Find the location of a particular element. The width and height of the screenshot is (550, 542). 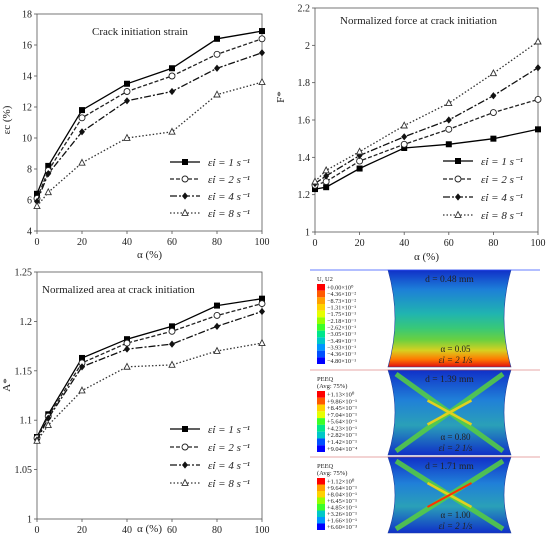

contour-value: +2.82×10⁻¹ is located at coordinates (342, 435).